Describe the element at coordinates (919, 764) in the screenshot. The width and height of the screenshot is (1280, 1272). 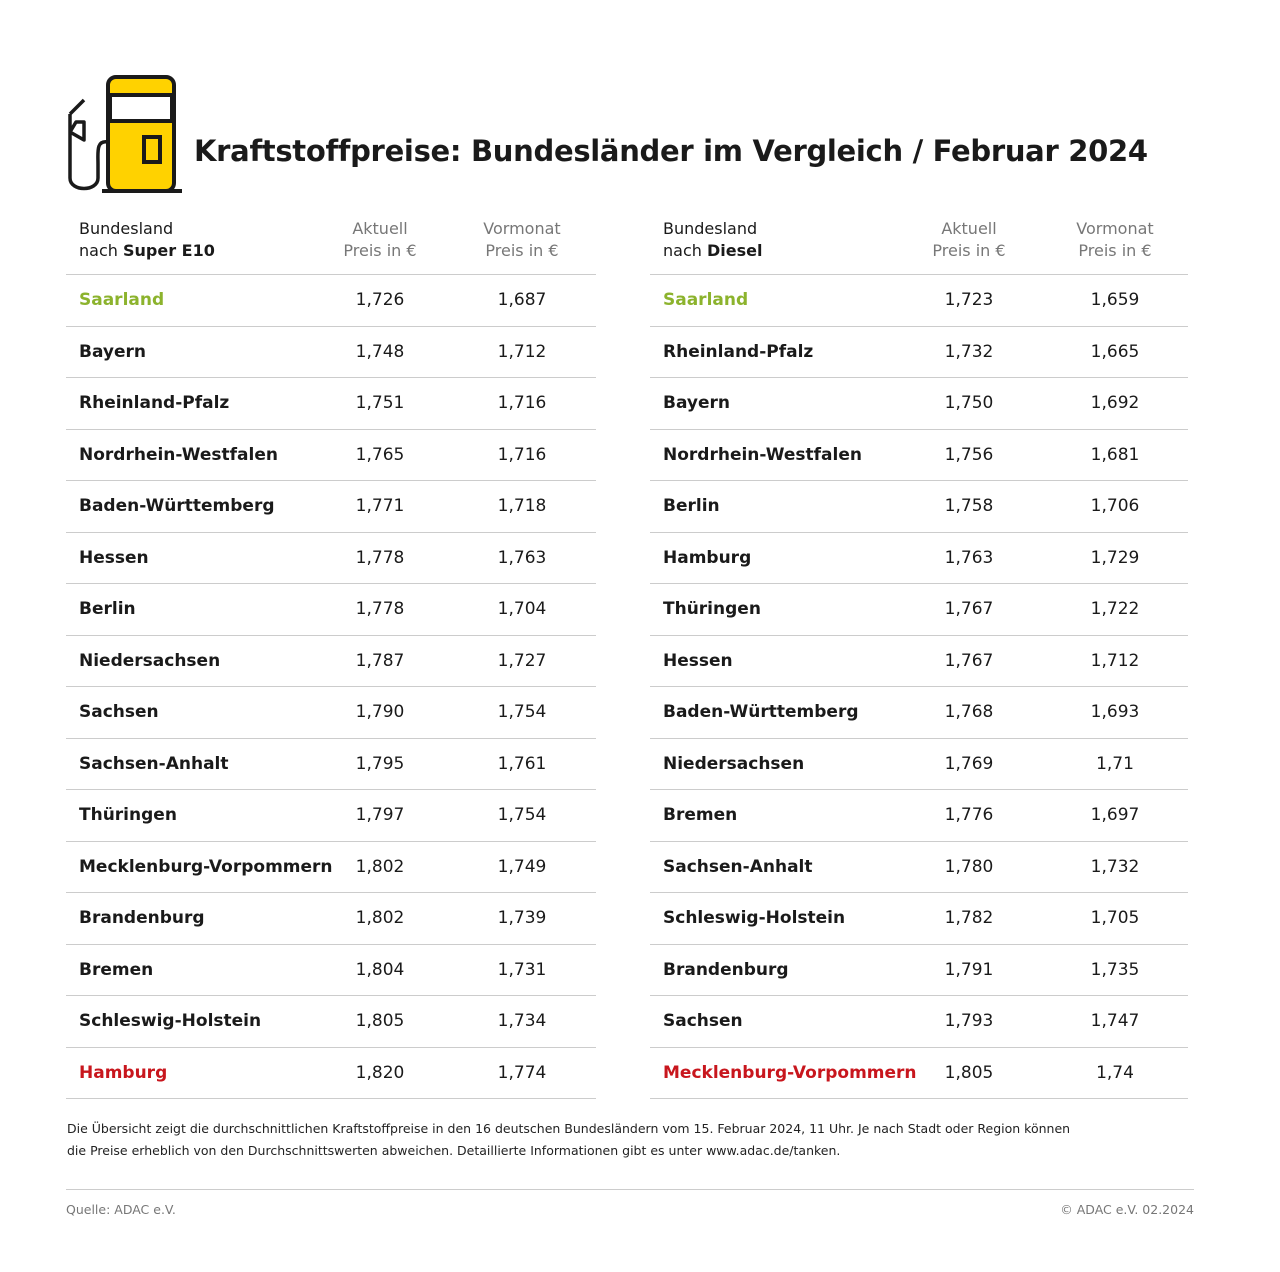
I see `table-row: Niedersachsen 1,769 1,71` at that location.